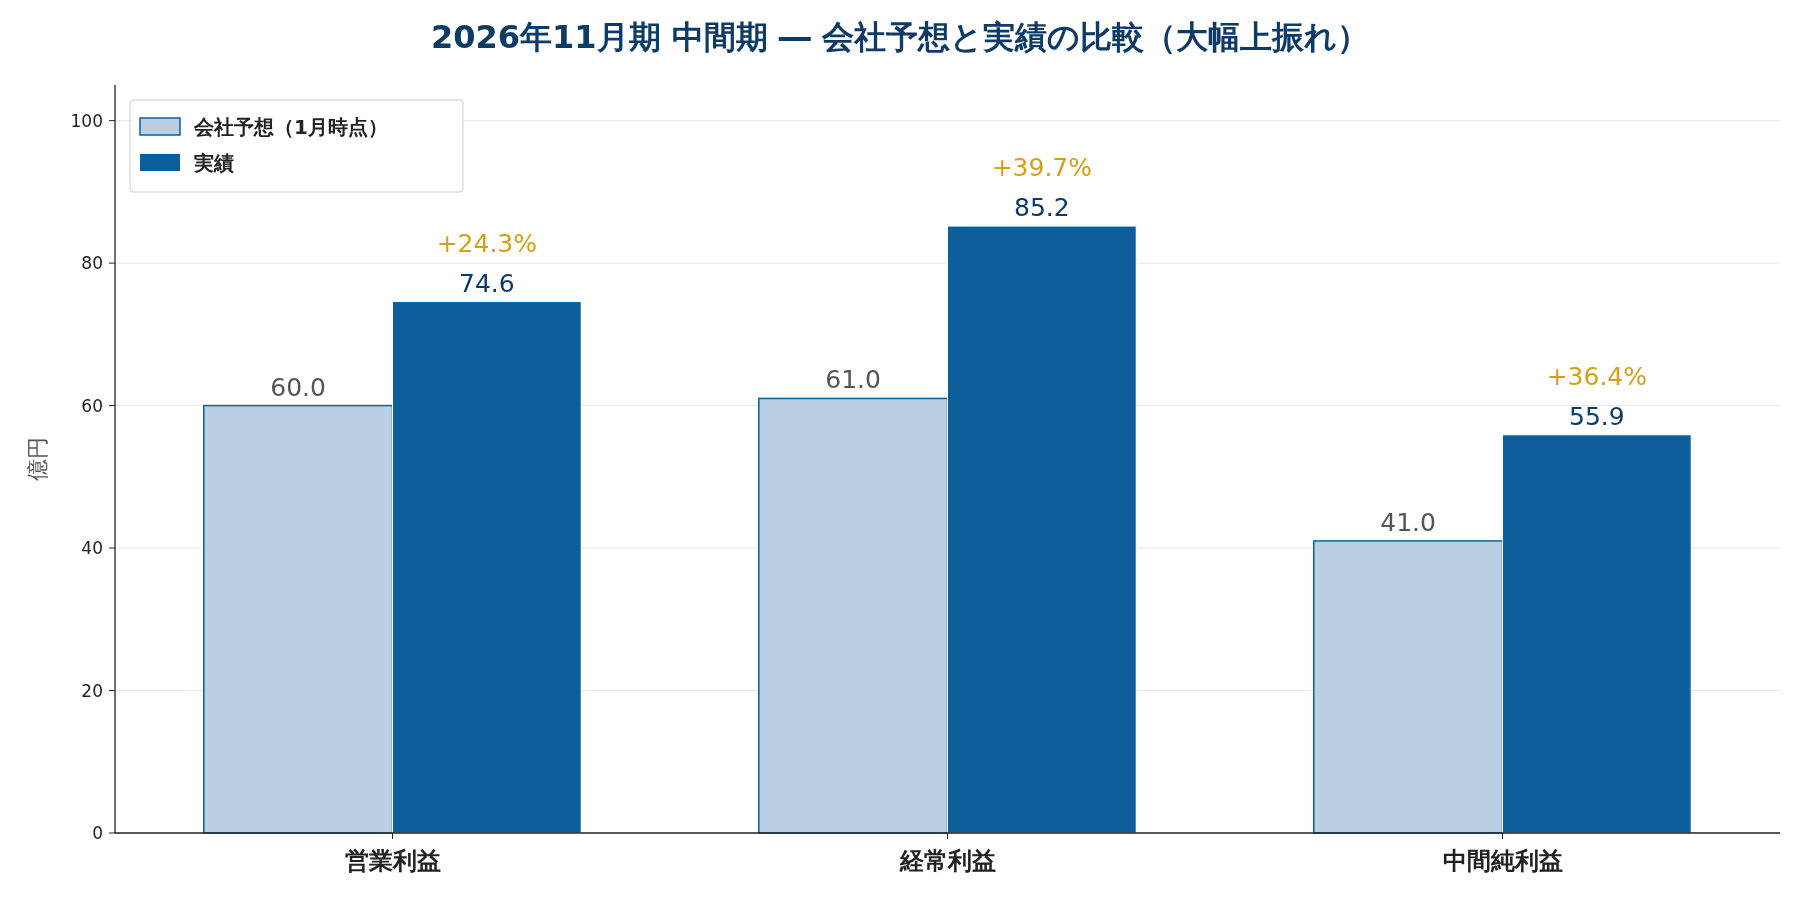 The width and height of the screenshot is (1800, 900). I want to click on data-label: 55.9, so click(1597, 416).